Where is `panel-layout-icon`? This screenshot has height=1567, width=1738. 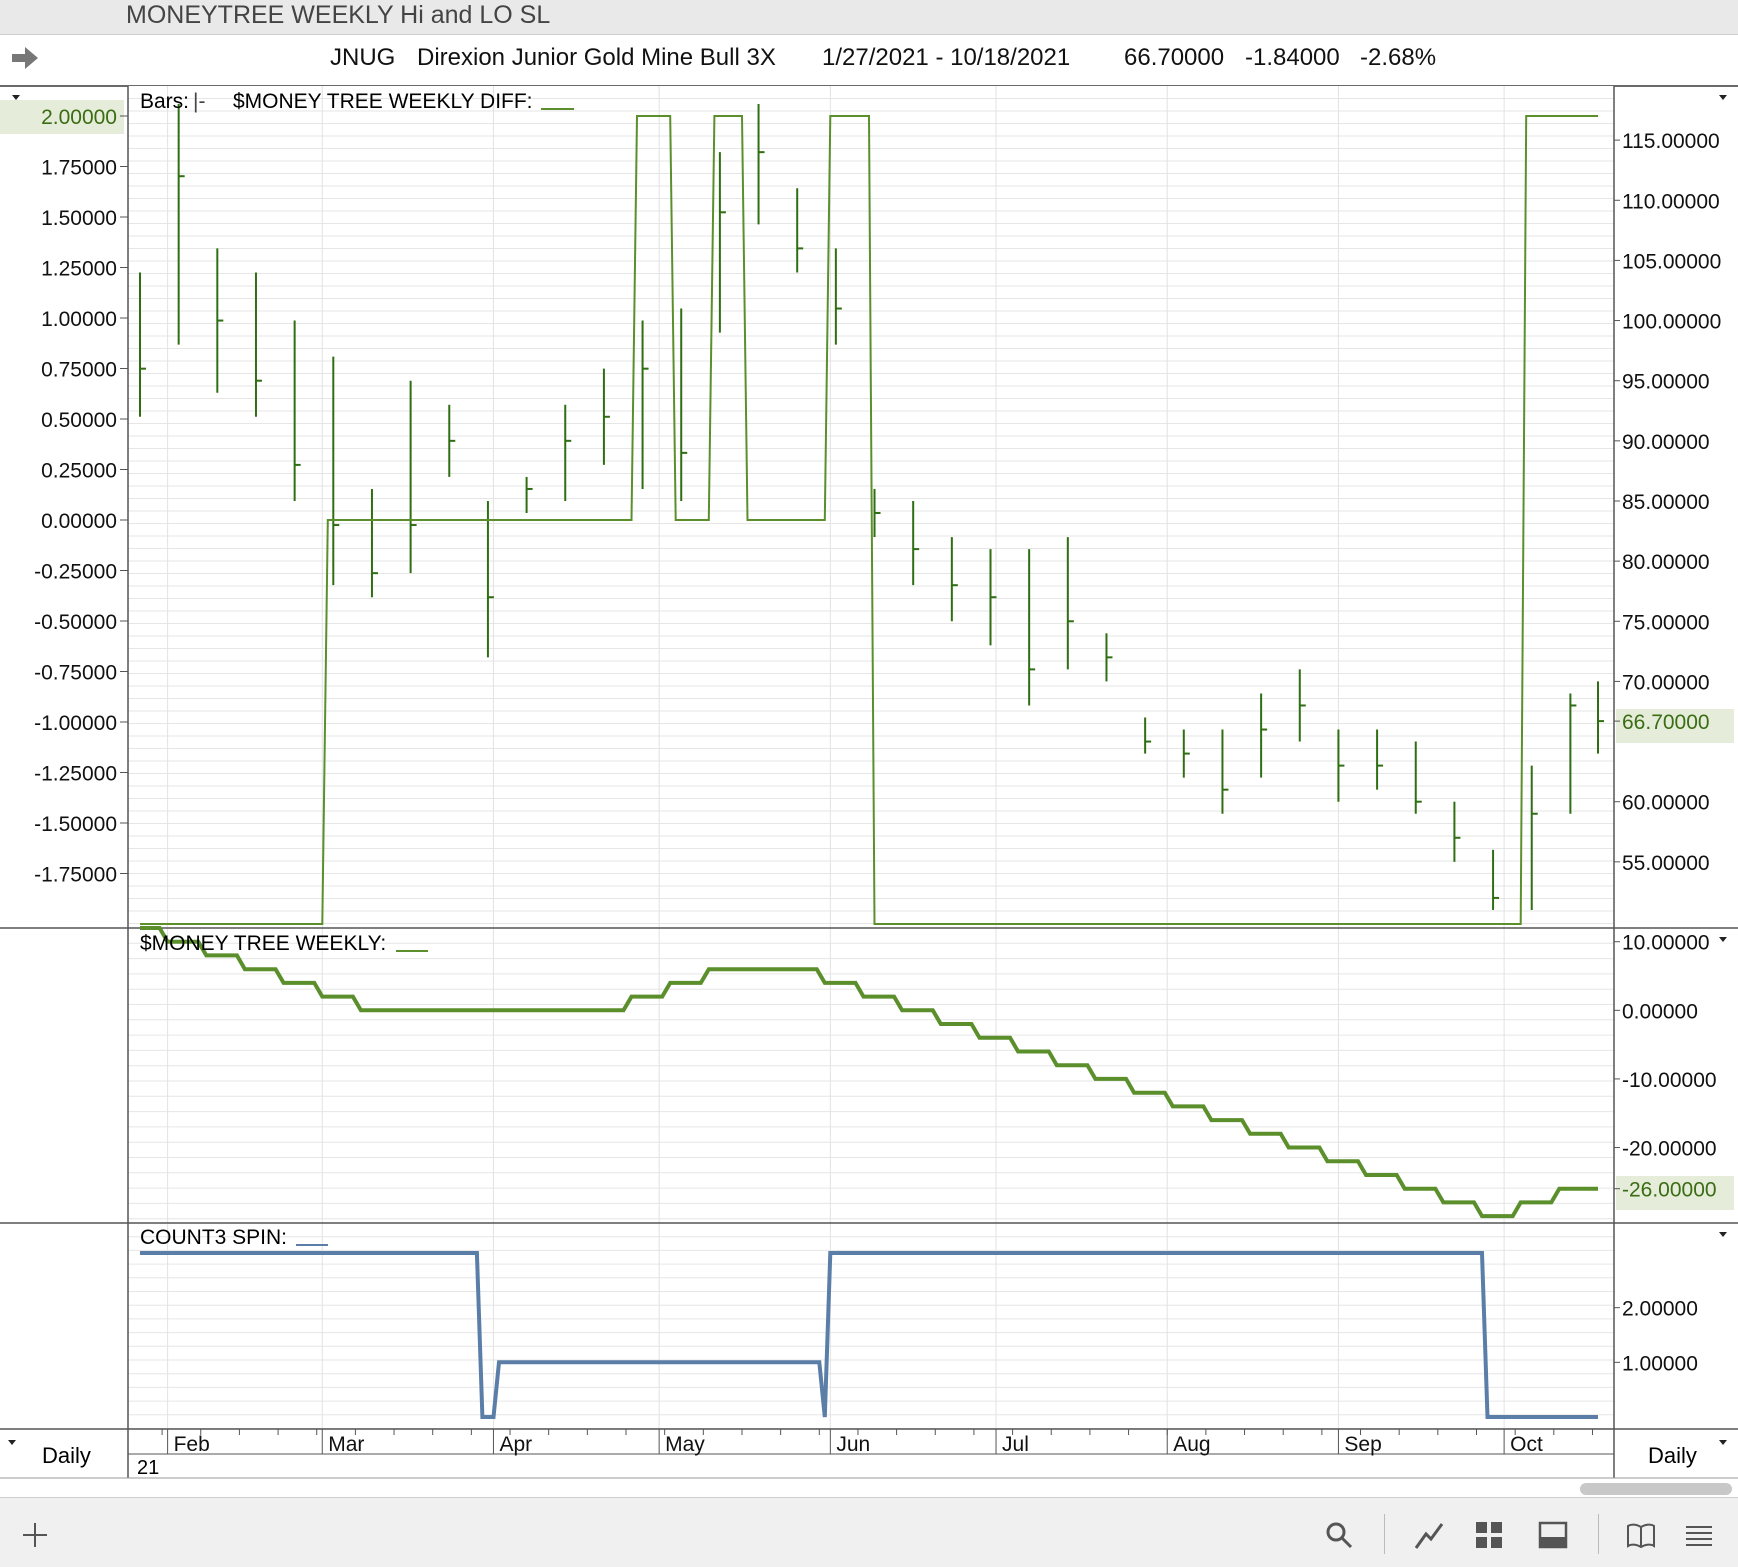
panel-layout-icon is located at coordinates (1553, 1535).